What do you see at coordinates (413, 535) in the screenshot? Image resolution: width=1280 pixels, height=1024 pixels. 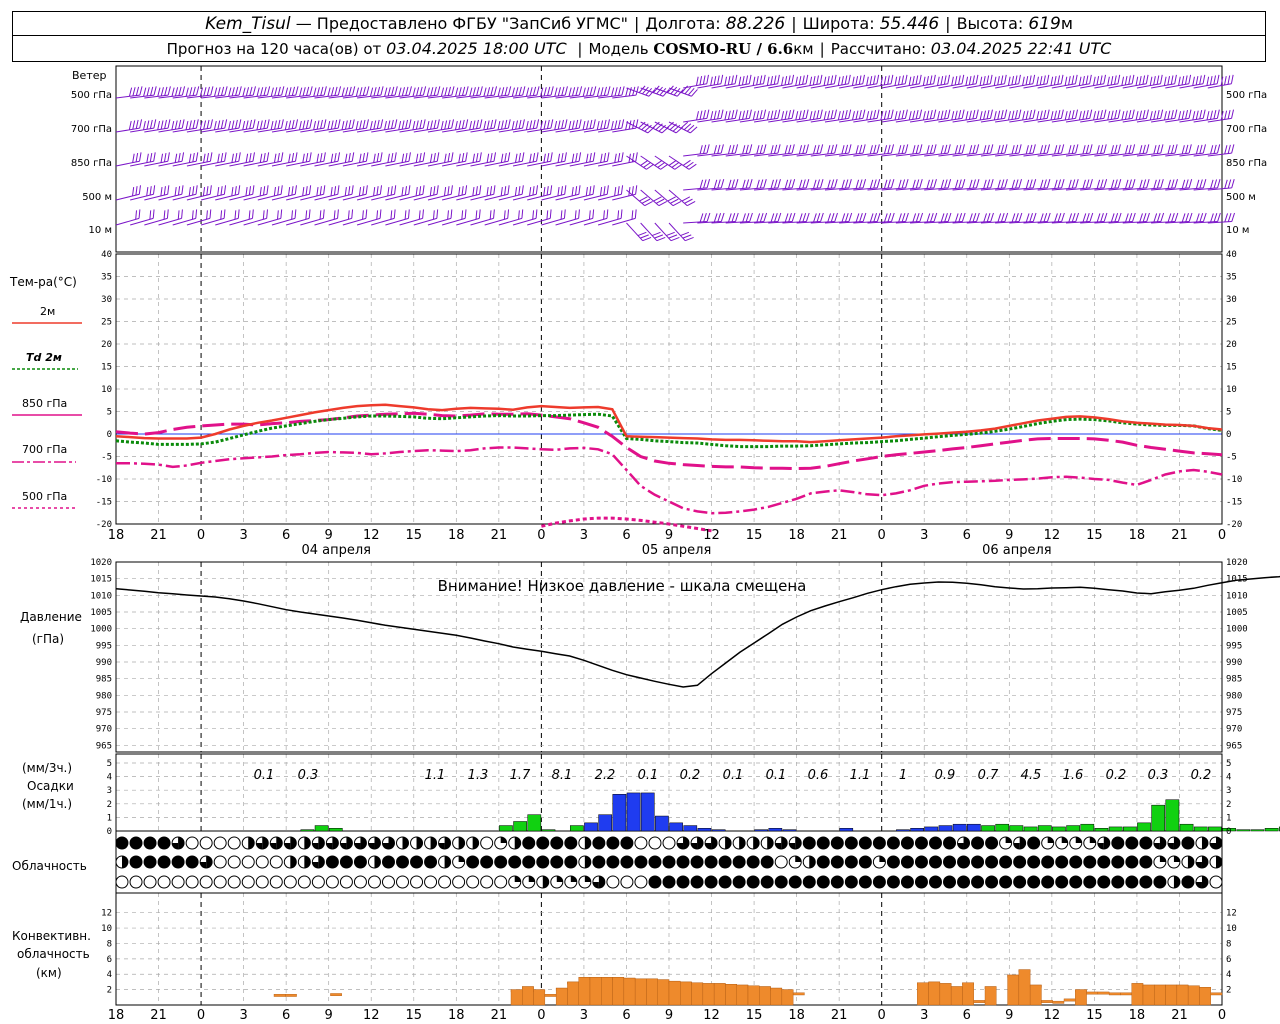 I see `hour-label-mid: 15` at bounding box center [413, 535].